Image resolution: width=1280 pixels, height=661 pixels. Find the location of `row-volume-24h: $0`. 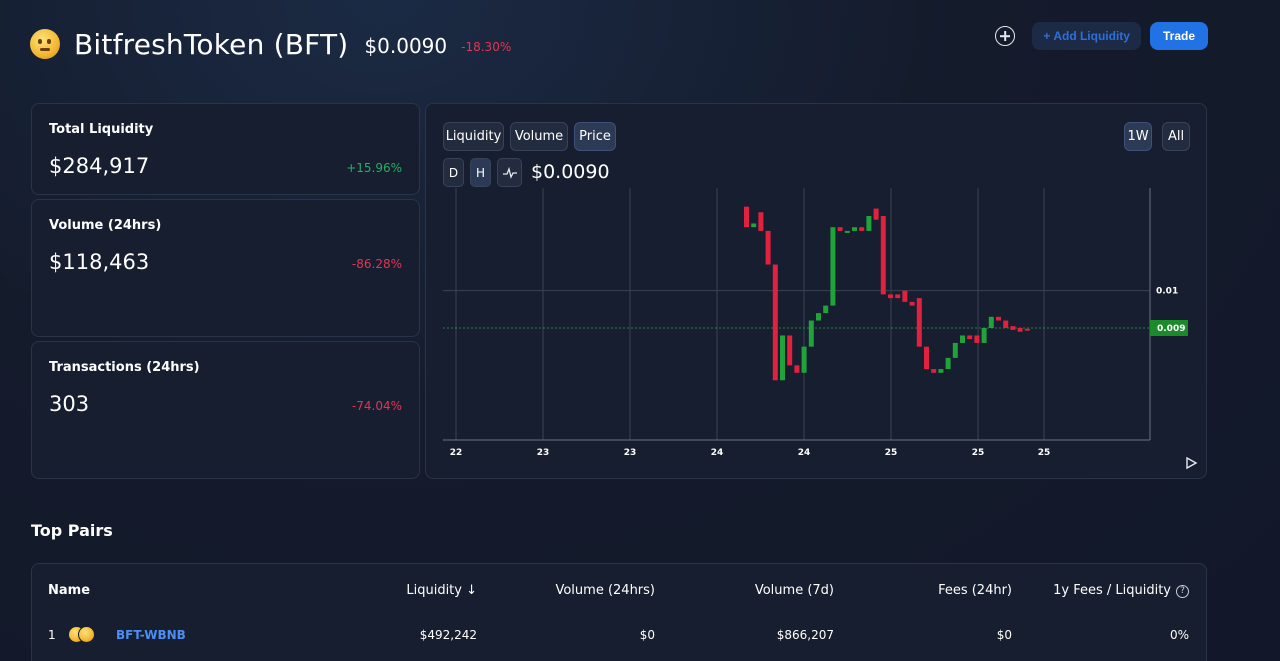

row-volume-24h: $0 is located at coordinates (647, 635).